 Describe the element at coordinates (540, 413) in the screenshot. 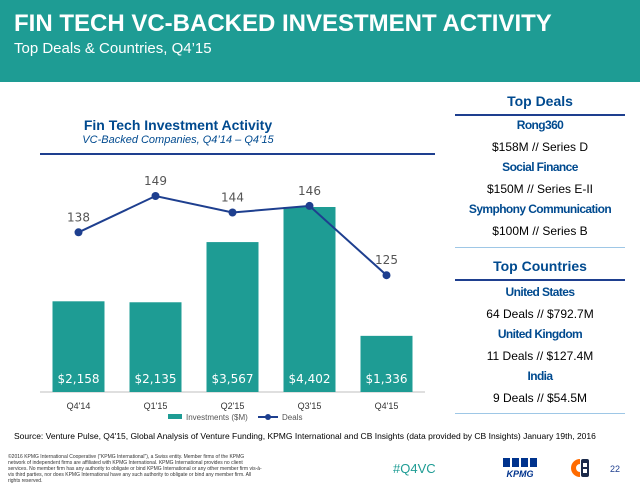

I see `top-countries-divider` at that location.